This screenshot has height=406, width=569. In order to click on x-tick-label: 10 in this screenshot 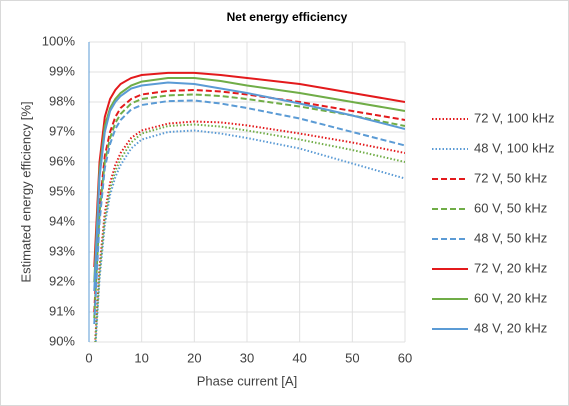, I will do `click(141, 357)`.